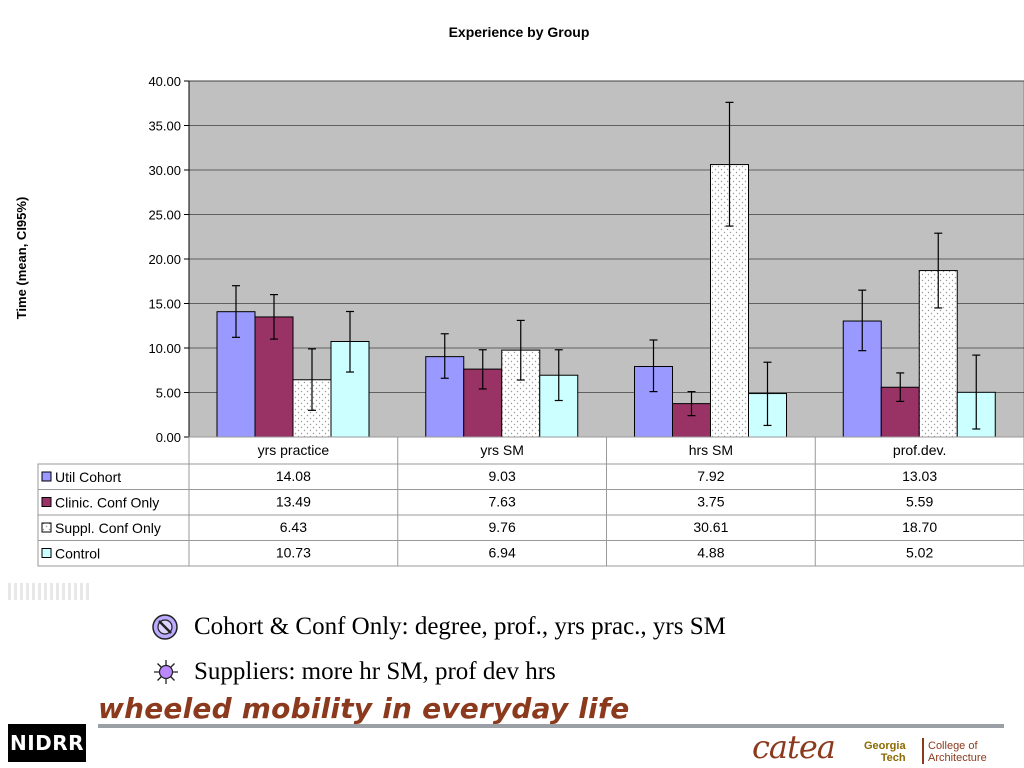 Image resolution: width=1024 pixels, height=768 pixels. I want to click on college-of-architecture-logo: College of Architecture, so click(957, 752).